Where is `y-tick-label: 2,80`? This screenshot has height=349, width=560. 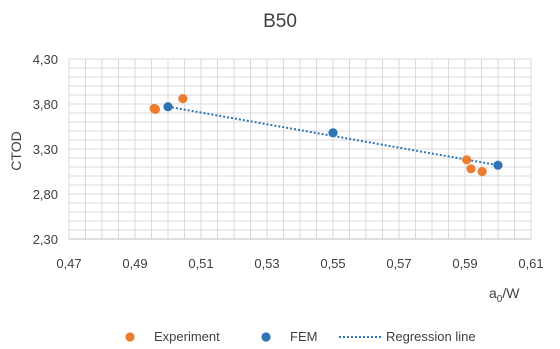
y-tick-label: 2,80 is located at coordinates (45, 194).